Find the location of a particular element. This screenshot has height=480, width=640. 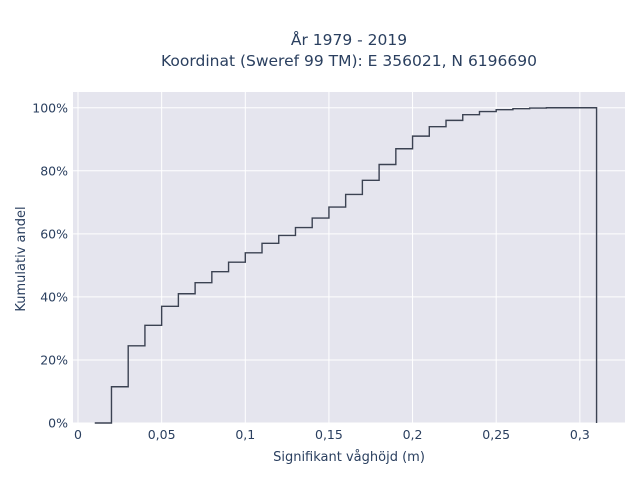

x-tick-label: 0,05 is located at coordinates (162, 434).